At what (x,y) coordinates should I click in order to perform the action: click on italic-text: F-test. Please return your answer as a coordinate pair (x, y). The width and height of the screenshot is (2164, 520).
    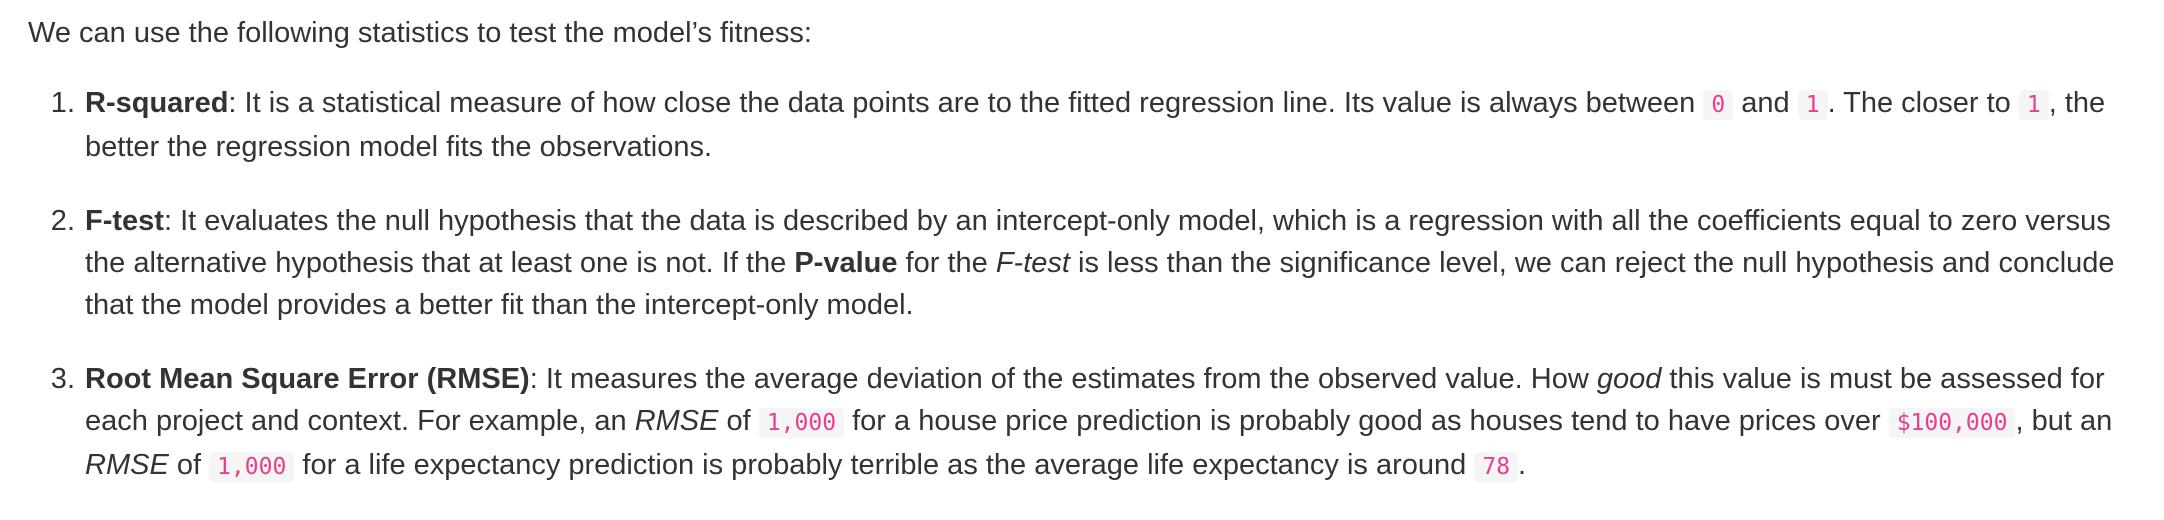
    Looking at the image, I should click on (1032, 263).